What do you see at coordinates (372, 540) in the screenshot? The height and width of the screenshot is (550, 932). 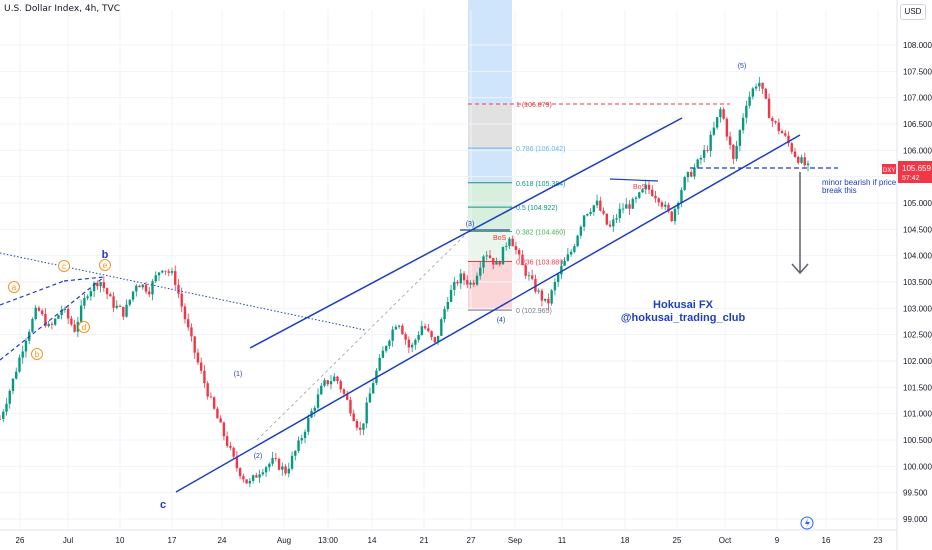 I see `x-tick-label: 14` at bounding box center [372, 540].